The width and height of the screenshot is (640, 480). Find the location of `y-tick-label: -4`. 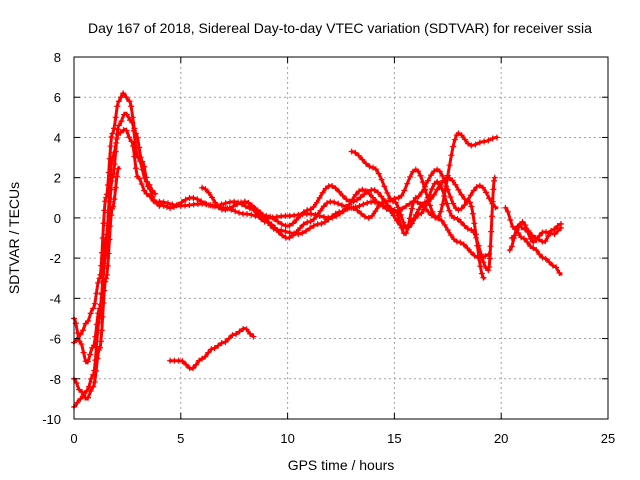

y-tick-label: -4 is located at coordinates (55, 298).